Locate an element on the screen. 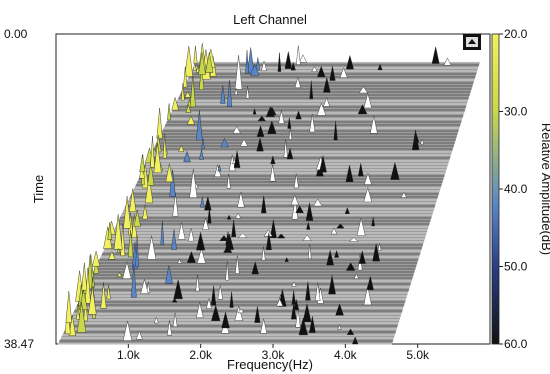  x-tick-label: 2.0k is located at coordinates (201, 355).